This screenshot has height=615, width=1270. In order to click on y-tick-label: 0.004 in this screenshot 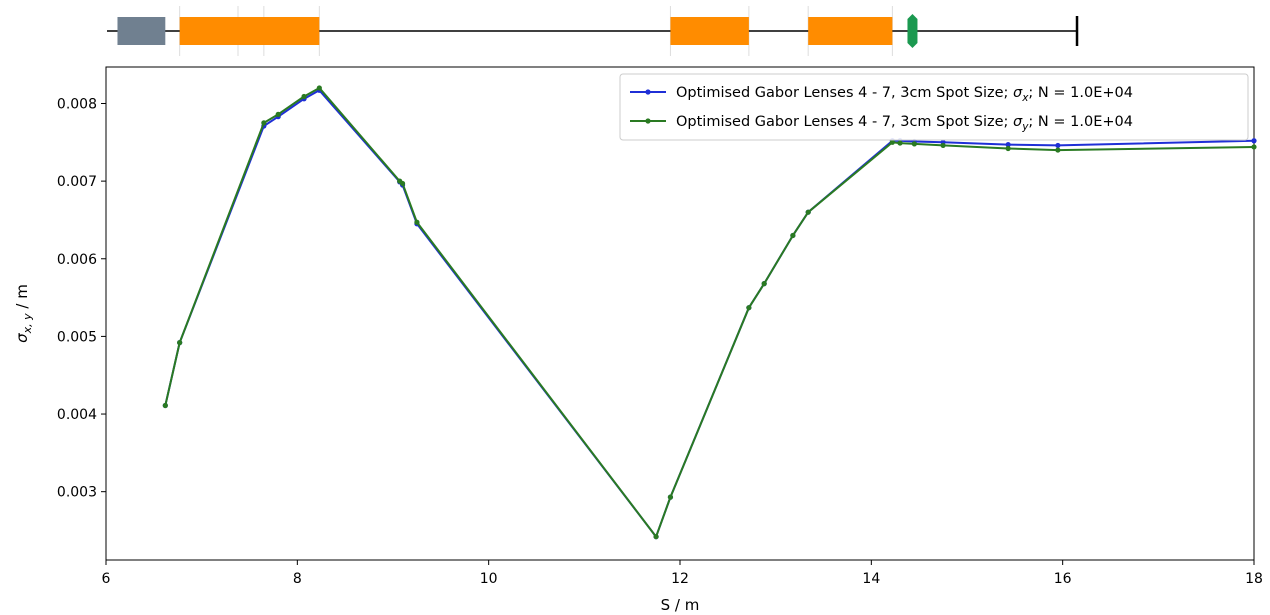, I will do `click(77, 415)`.